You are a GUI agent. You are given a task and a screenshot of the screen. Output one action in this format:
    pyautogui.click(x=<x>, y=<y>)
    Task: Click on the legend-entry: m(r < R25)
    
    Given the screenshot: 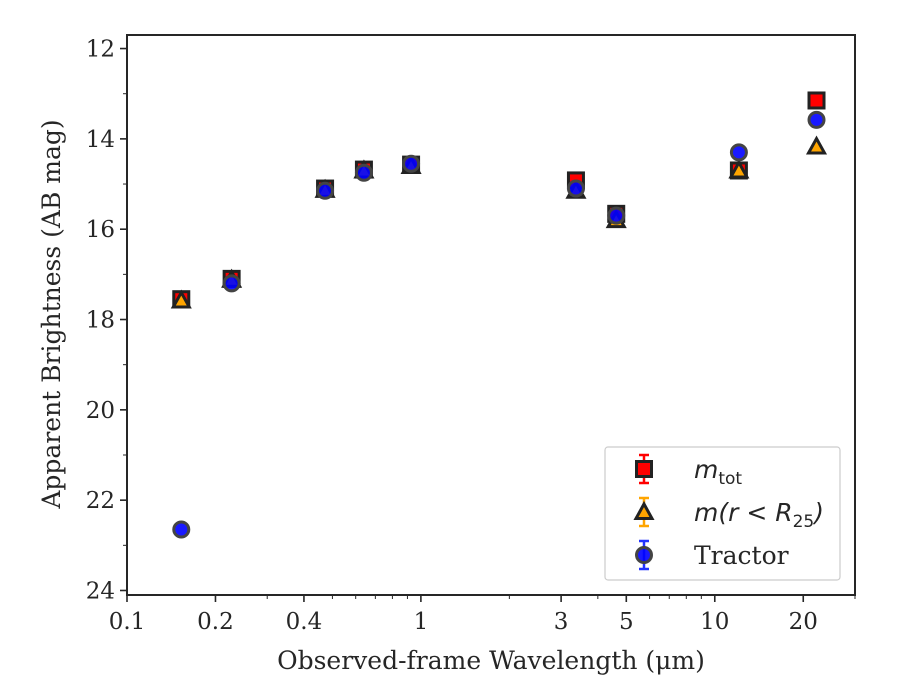 What is the action you would take?
    pyautogui.click(x=759, y=515)
    